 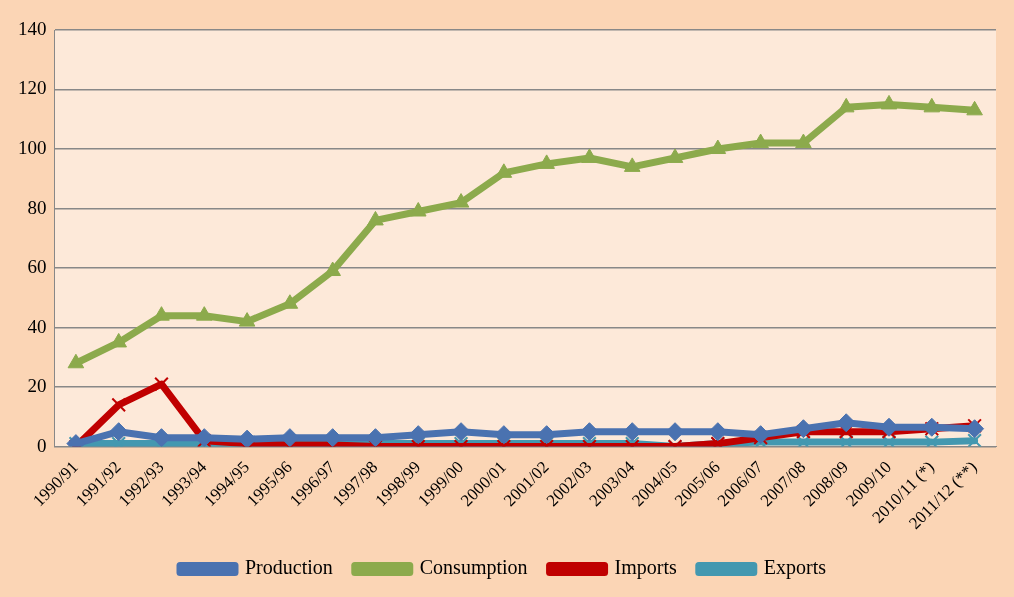 What do you see at coordinates (37, 267) in the screenshot?
I see `y-tick-label: 60` at bounding box center [37, 267].